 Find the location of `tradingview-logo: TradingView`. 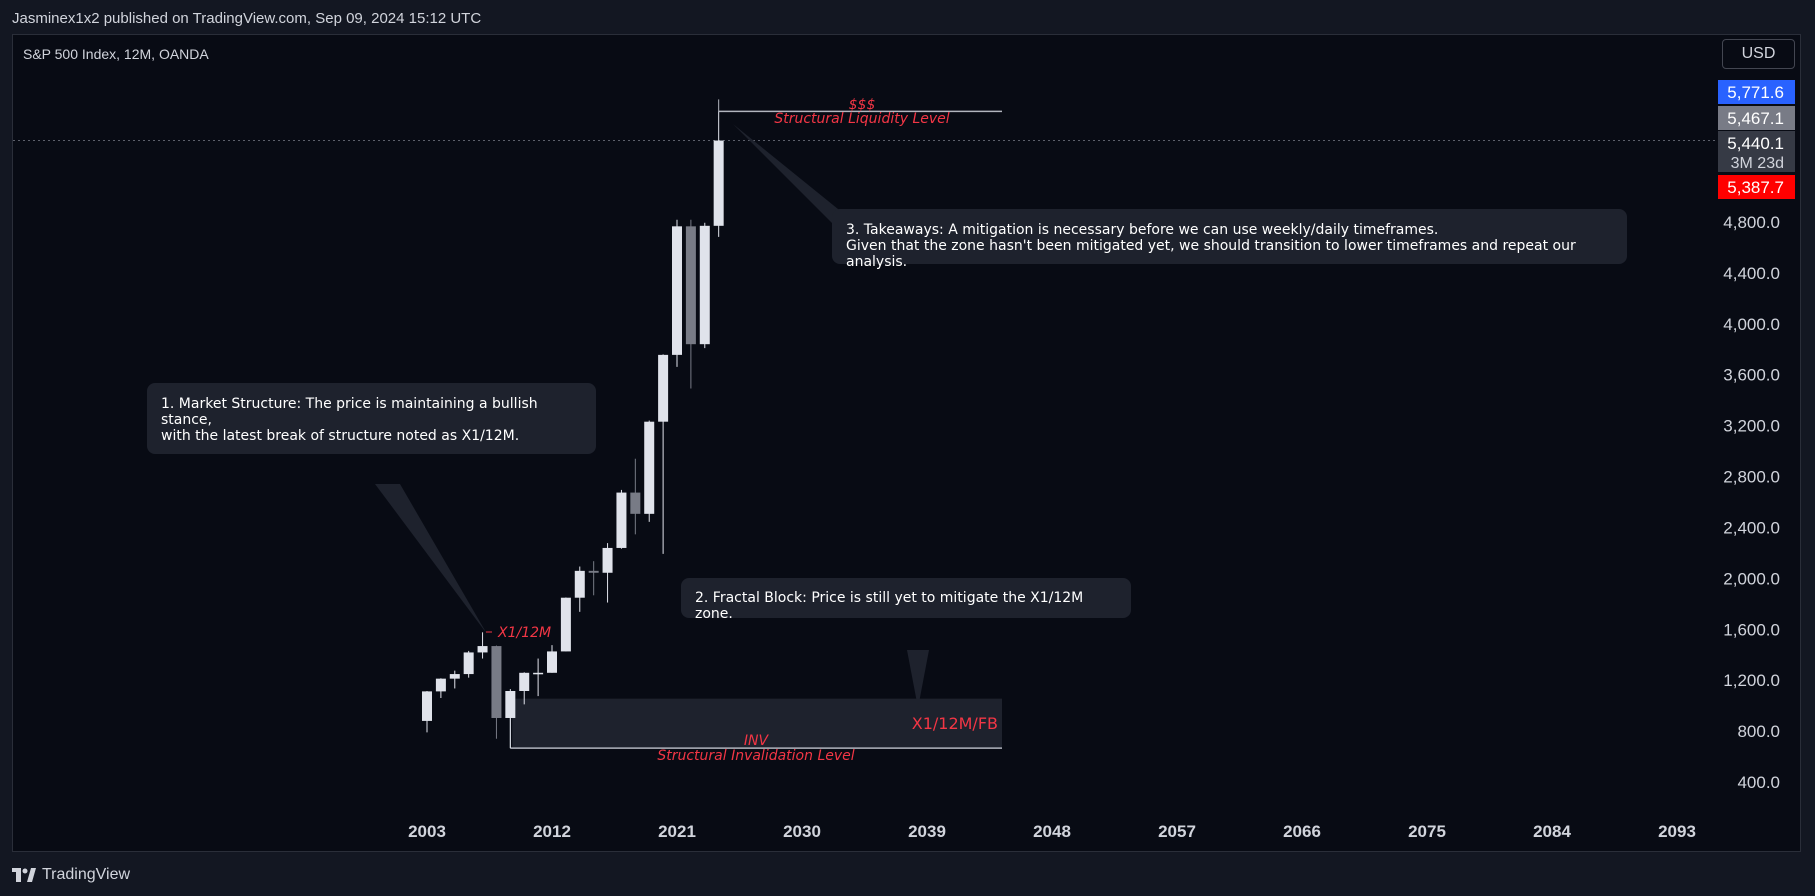

tradingview-logo: TradingView is located at coordinates (71, 875).